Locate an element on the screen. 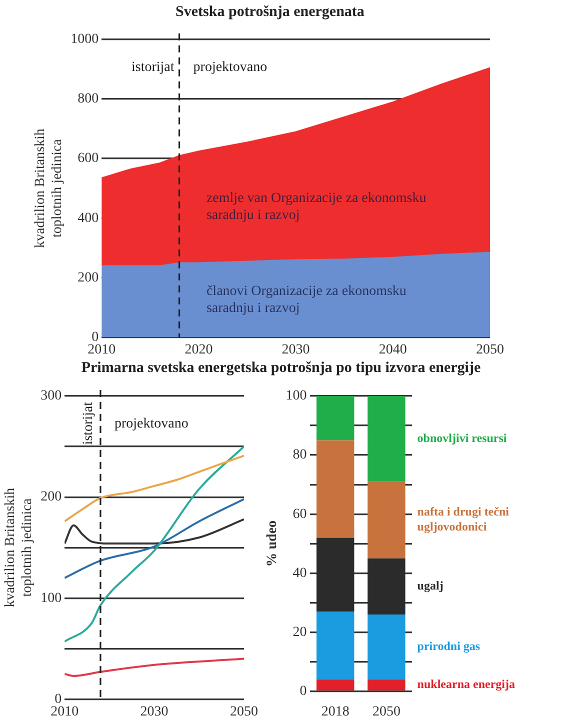 The width and height of the screenshot is (562, 724). series-label: nafta i drugi tečni ugljovodonici is located at coordinates (463, 519).